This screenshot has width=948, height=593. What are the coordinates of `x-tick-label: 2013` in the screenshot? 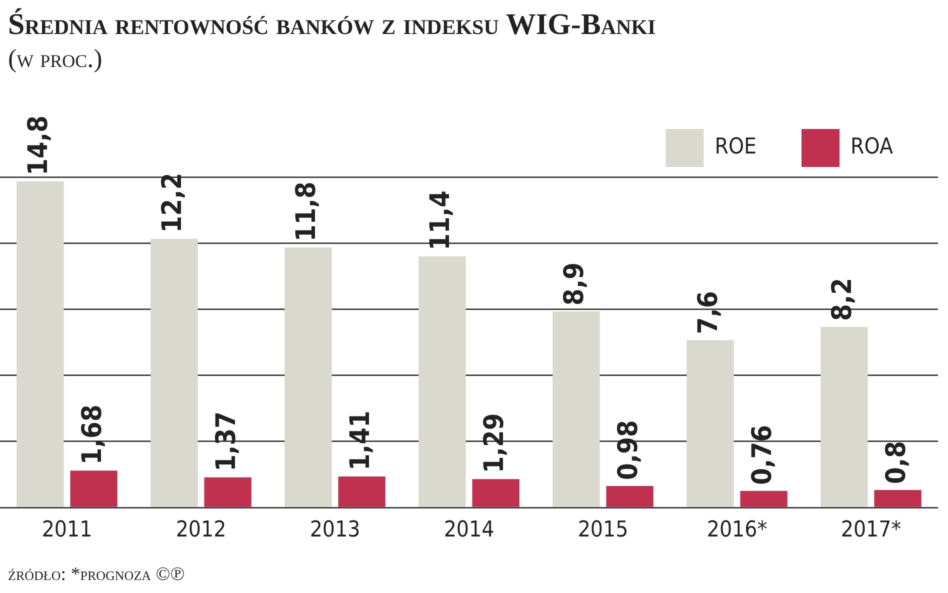 It's located at (335, 530).